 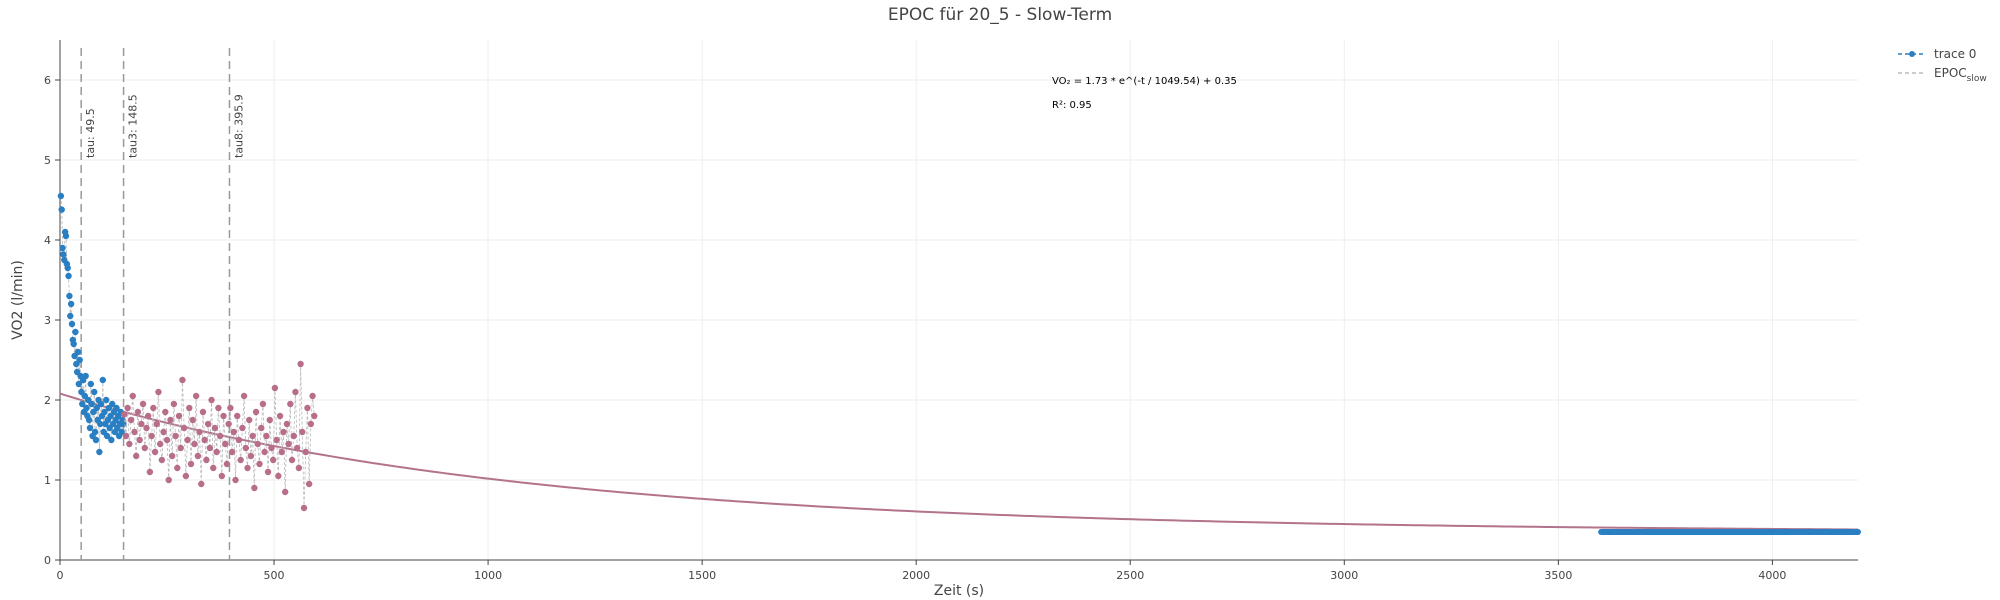 I want to click on legend: trace 0 EPOCslow, so click(x=1942, y=65).